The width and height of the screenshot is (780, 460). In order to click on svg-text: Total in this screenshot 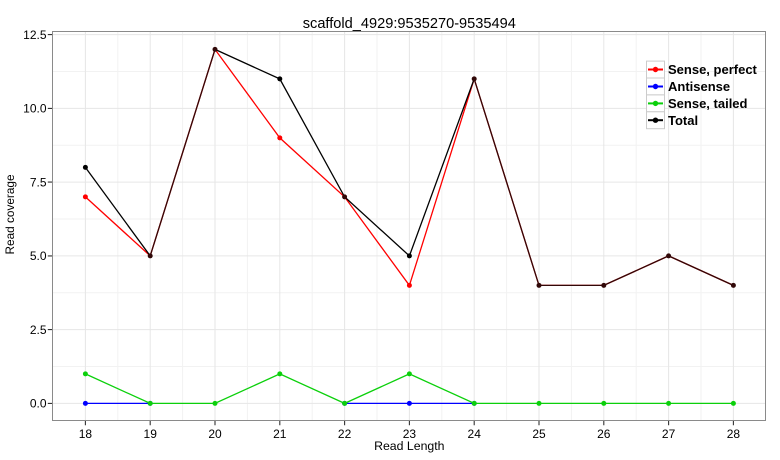, I will do `click(683, 120)`.